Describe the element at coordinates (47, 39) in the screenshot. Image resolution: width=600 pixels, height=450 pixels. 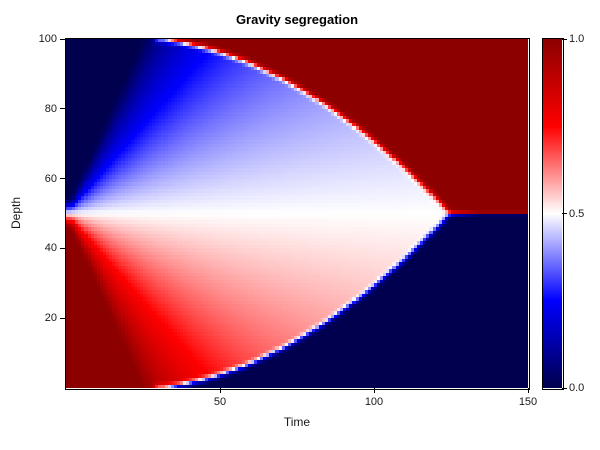
I see `y-tick-label: 100` at that location.